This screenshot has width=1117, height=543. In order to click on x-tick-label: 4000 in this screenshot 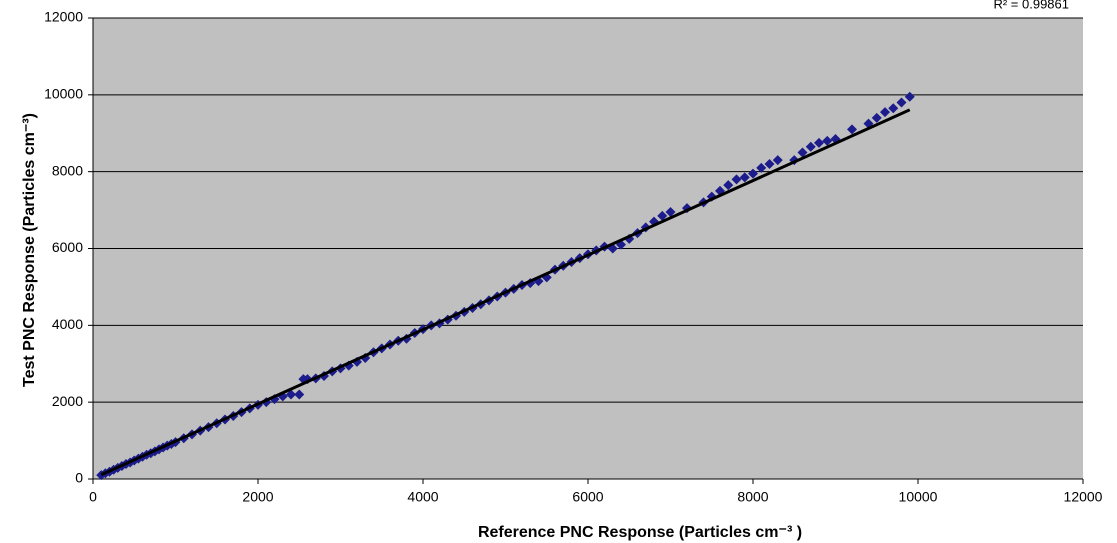, I will do `click(422, 497)`.